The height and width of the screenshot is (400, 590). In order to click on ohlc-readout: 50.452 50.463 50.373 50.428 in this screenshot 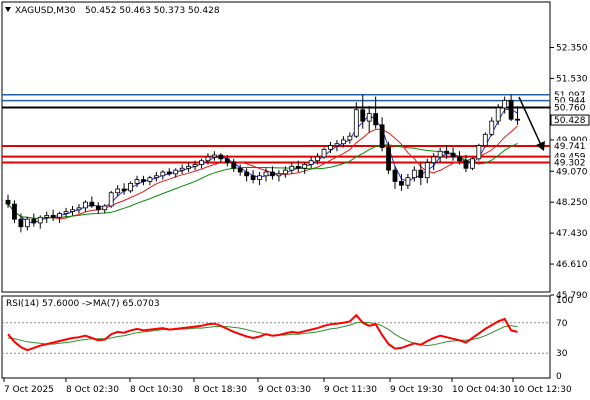, I will do `click(152, 11)`.